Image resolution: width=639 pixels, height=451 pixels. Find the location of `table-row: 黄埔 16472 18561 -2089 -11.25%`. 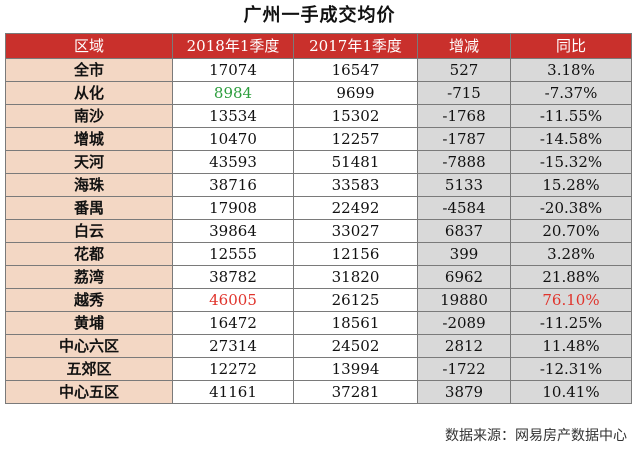

table-row: 黄埔 16472 18561 -2089 -11.25% is located at coordinates (318, 323).